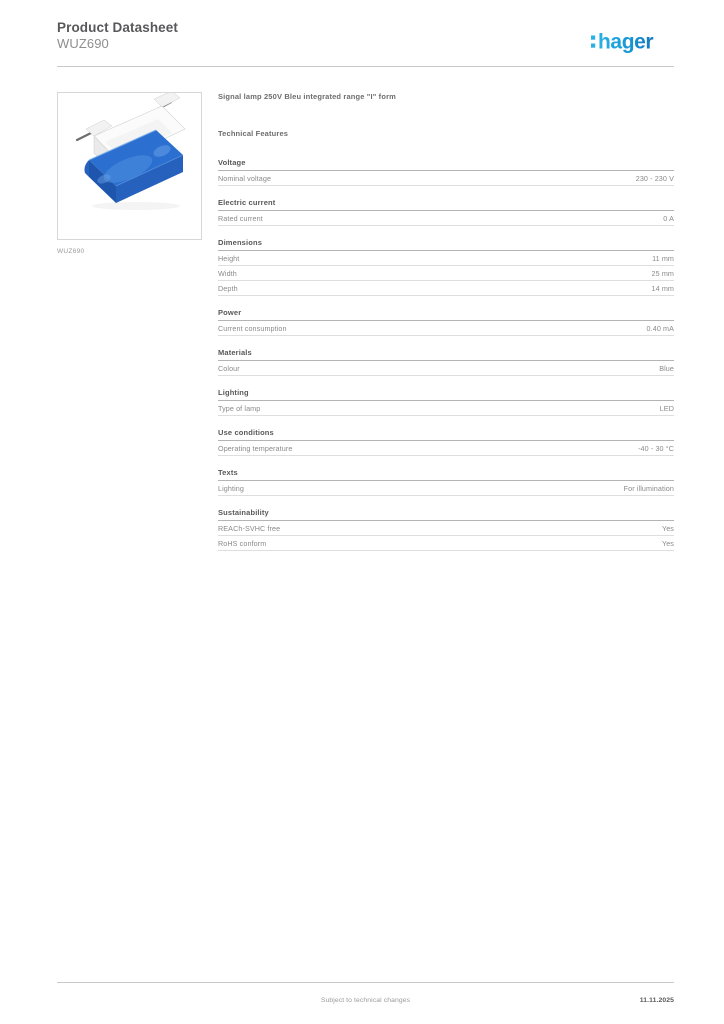 The width and height of the screenshot is (724, 1024). What do you see at coordinates (656, 1000) in the screenshot?
I see `footer-date: 11.11.2025` at bounding box center [656, 1000].